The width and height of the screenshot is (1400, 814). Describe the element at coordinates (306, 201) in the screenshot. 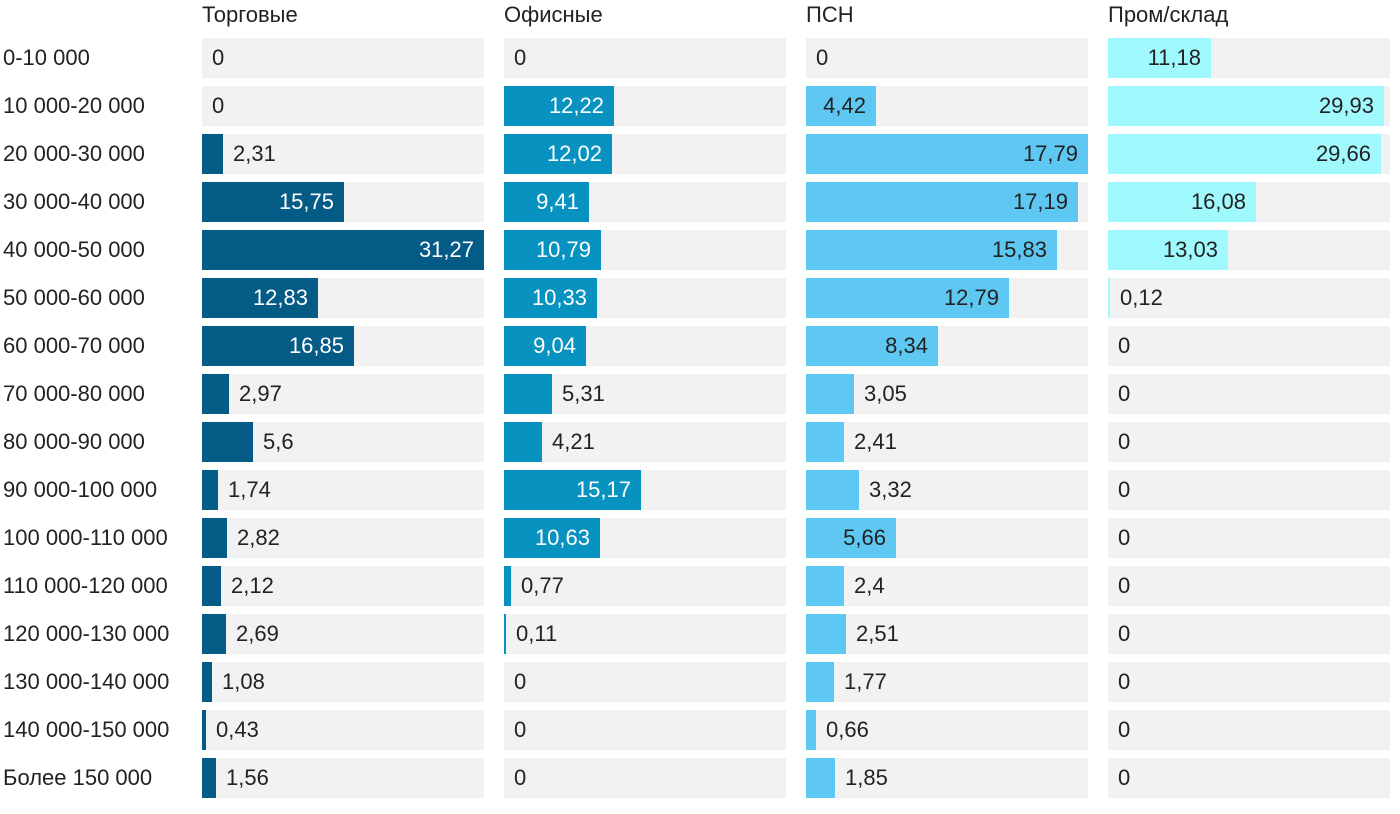

I see `data-label: 15,75` at that location.